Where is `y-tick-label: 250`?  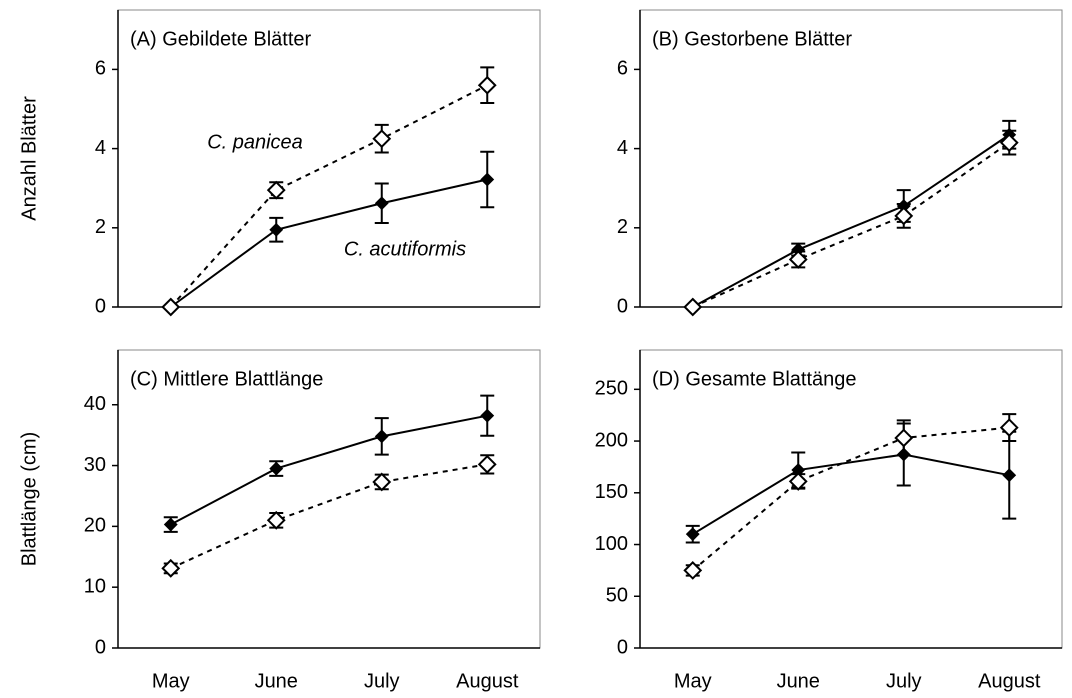 y-tick-label: 250 is located at coordinates (611, 389).